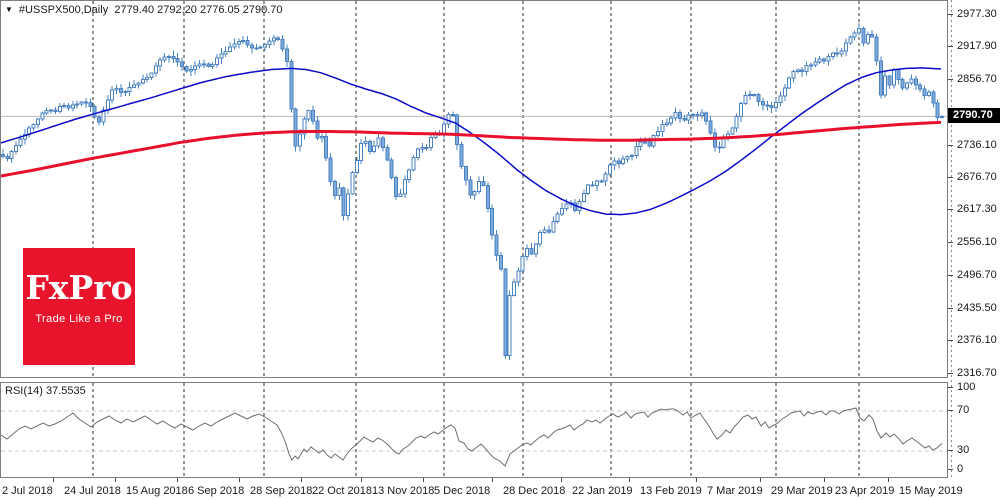  What do you see at coordinates (977, 144) in the screenshot?
I see `price-tick-label: 2736.10` at bounding box center [977, 144].